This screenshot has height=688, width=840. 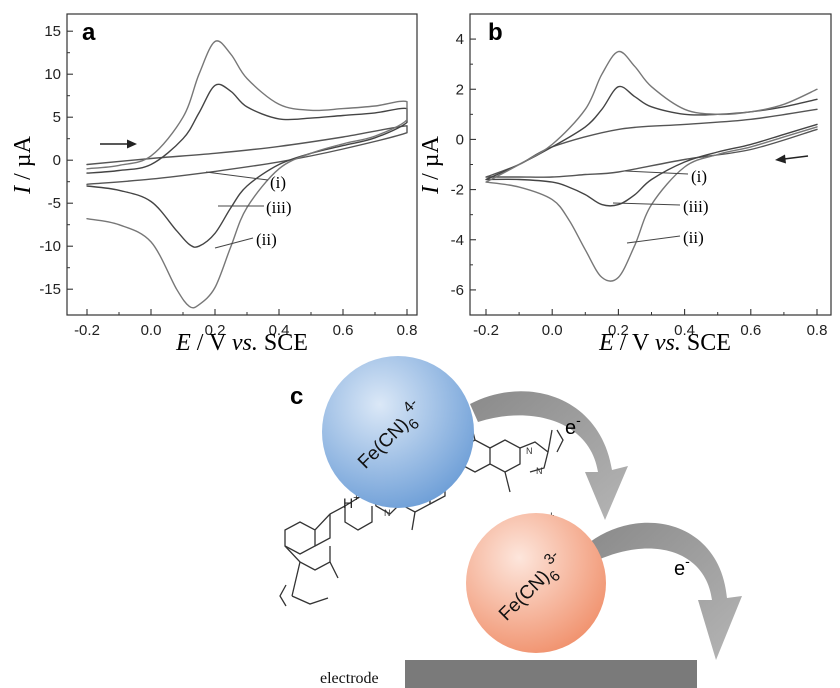 What do you see at coordinates (89, 32) in the screenshot?
I see `panel-a-label: a` at bounding box center [89, 32].